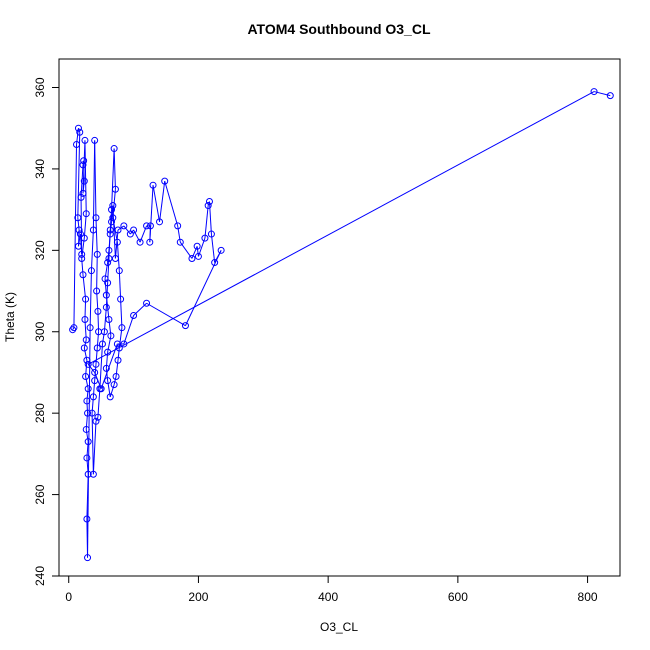 The height and width of the screenshot is (650, 650). I want to click on y-tick-label: 260, so click(40, 494).